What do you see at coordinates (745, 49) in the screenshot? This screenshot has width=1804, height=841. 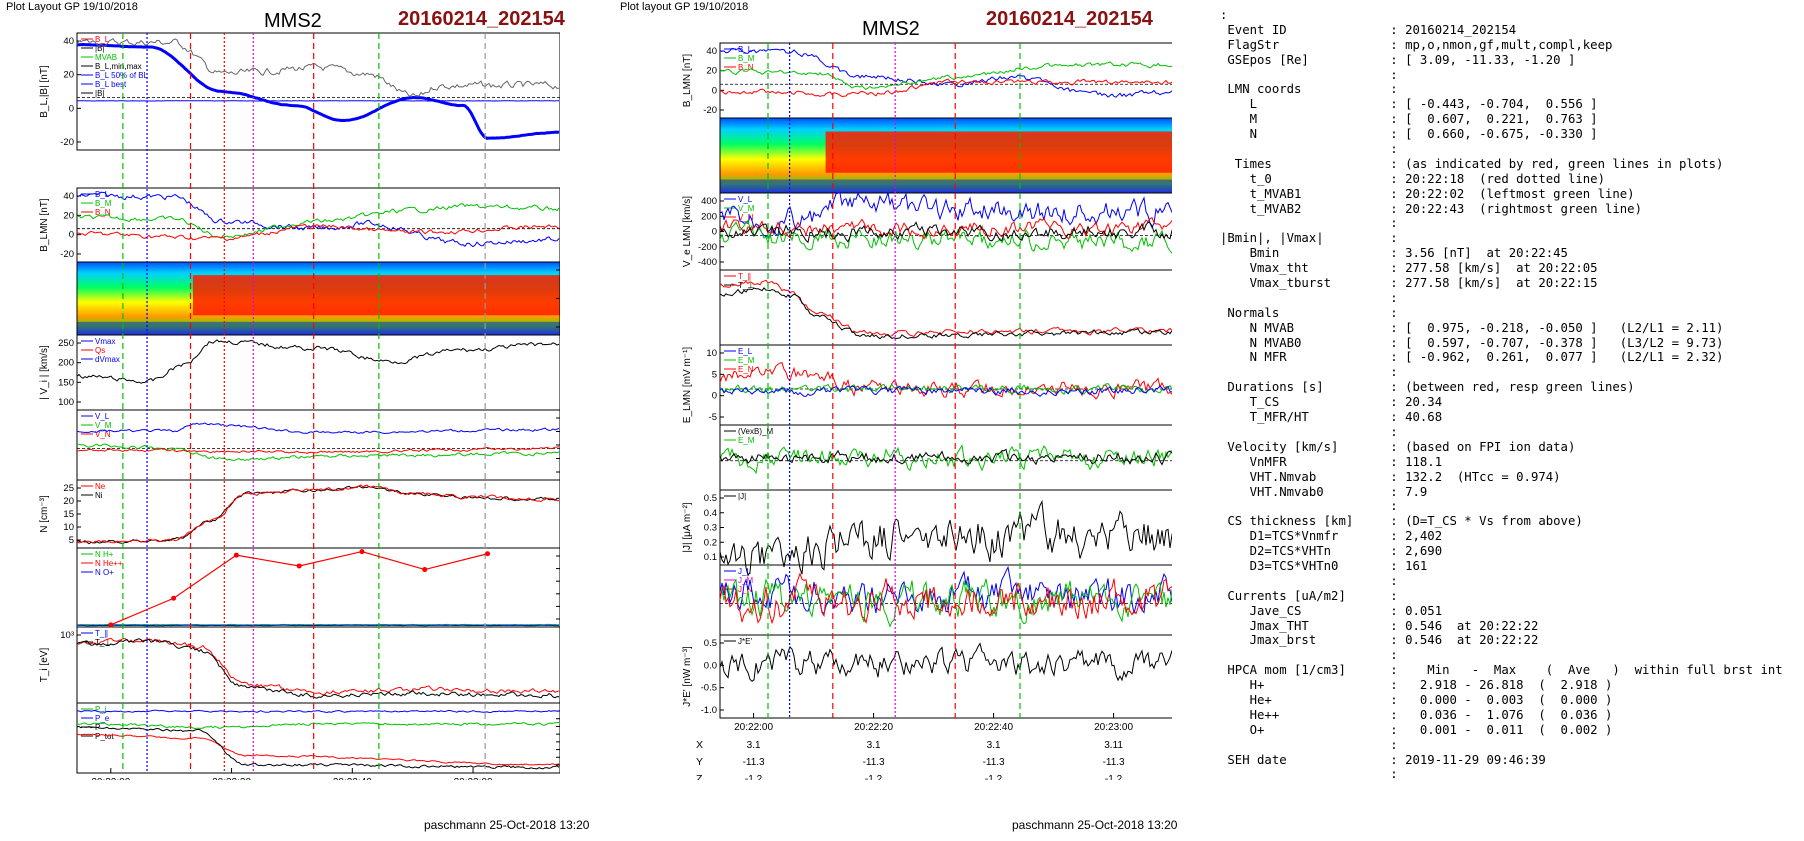 I see `mid-legend-entry: B_L` at bounding box center [745, 49].